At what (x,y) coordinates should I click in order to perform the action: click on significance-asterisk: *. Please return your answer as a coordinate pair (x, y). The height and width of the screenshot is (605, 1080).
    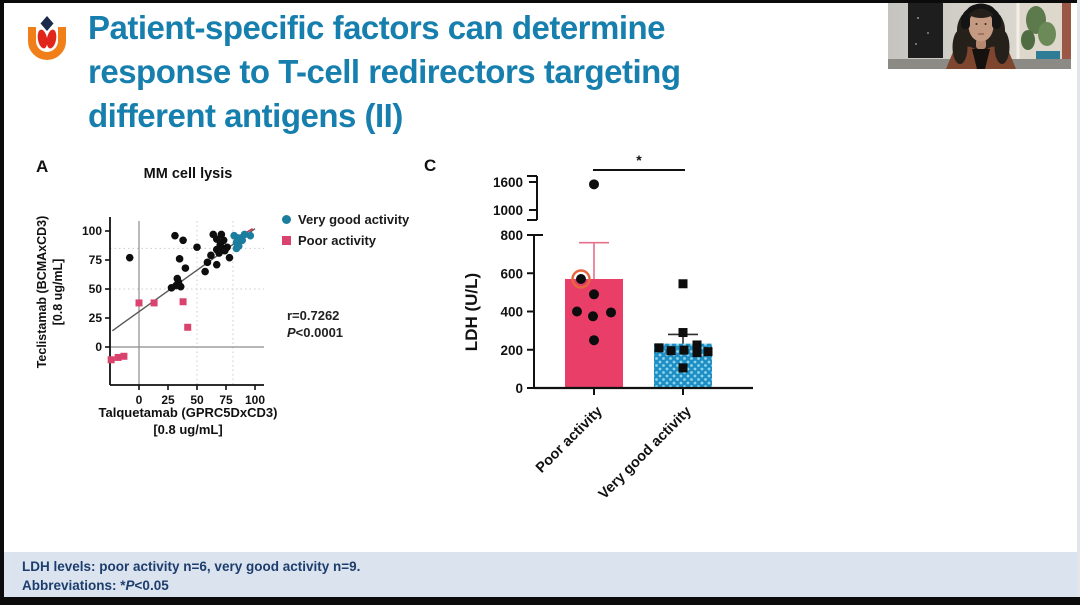
    Looking at the image, I should click on (639, 160).